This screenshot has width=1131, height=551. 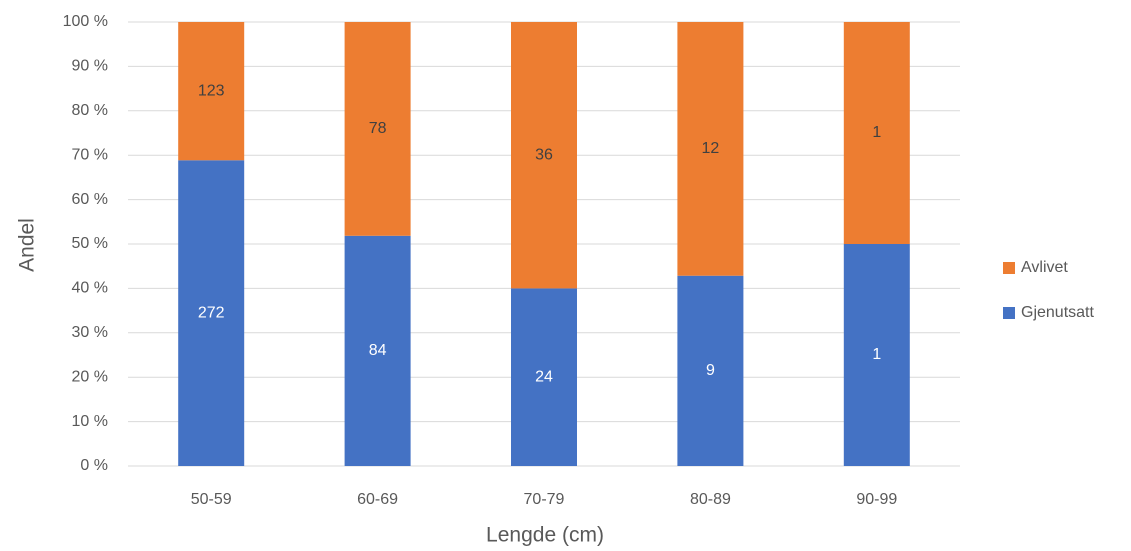 I want to click on data-label: 78, so click(x=378, y=128).